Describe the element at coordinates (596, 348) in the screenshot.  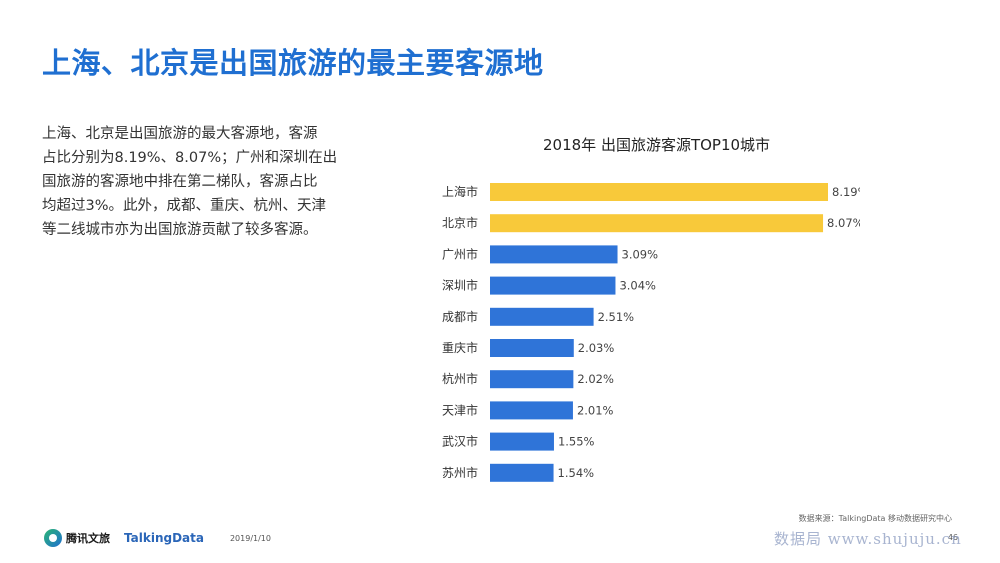
I see `value-label: 2.03%` at that location.